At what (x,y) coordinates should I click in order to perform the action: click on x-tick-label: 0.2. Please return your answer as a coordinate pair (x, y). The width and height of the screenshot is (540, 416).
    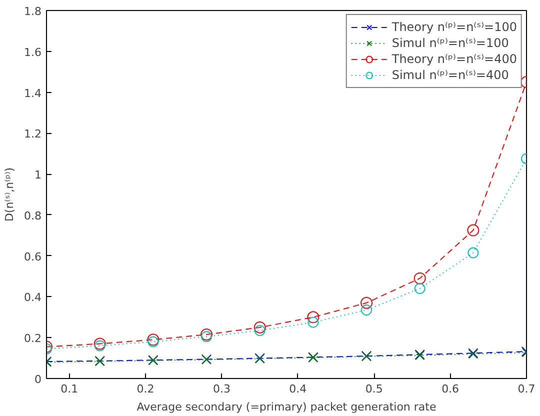
    Looking at the image, I should click on (145, 389).